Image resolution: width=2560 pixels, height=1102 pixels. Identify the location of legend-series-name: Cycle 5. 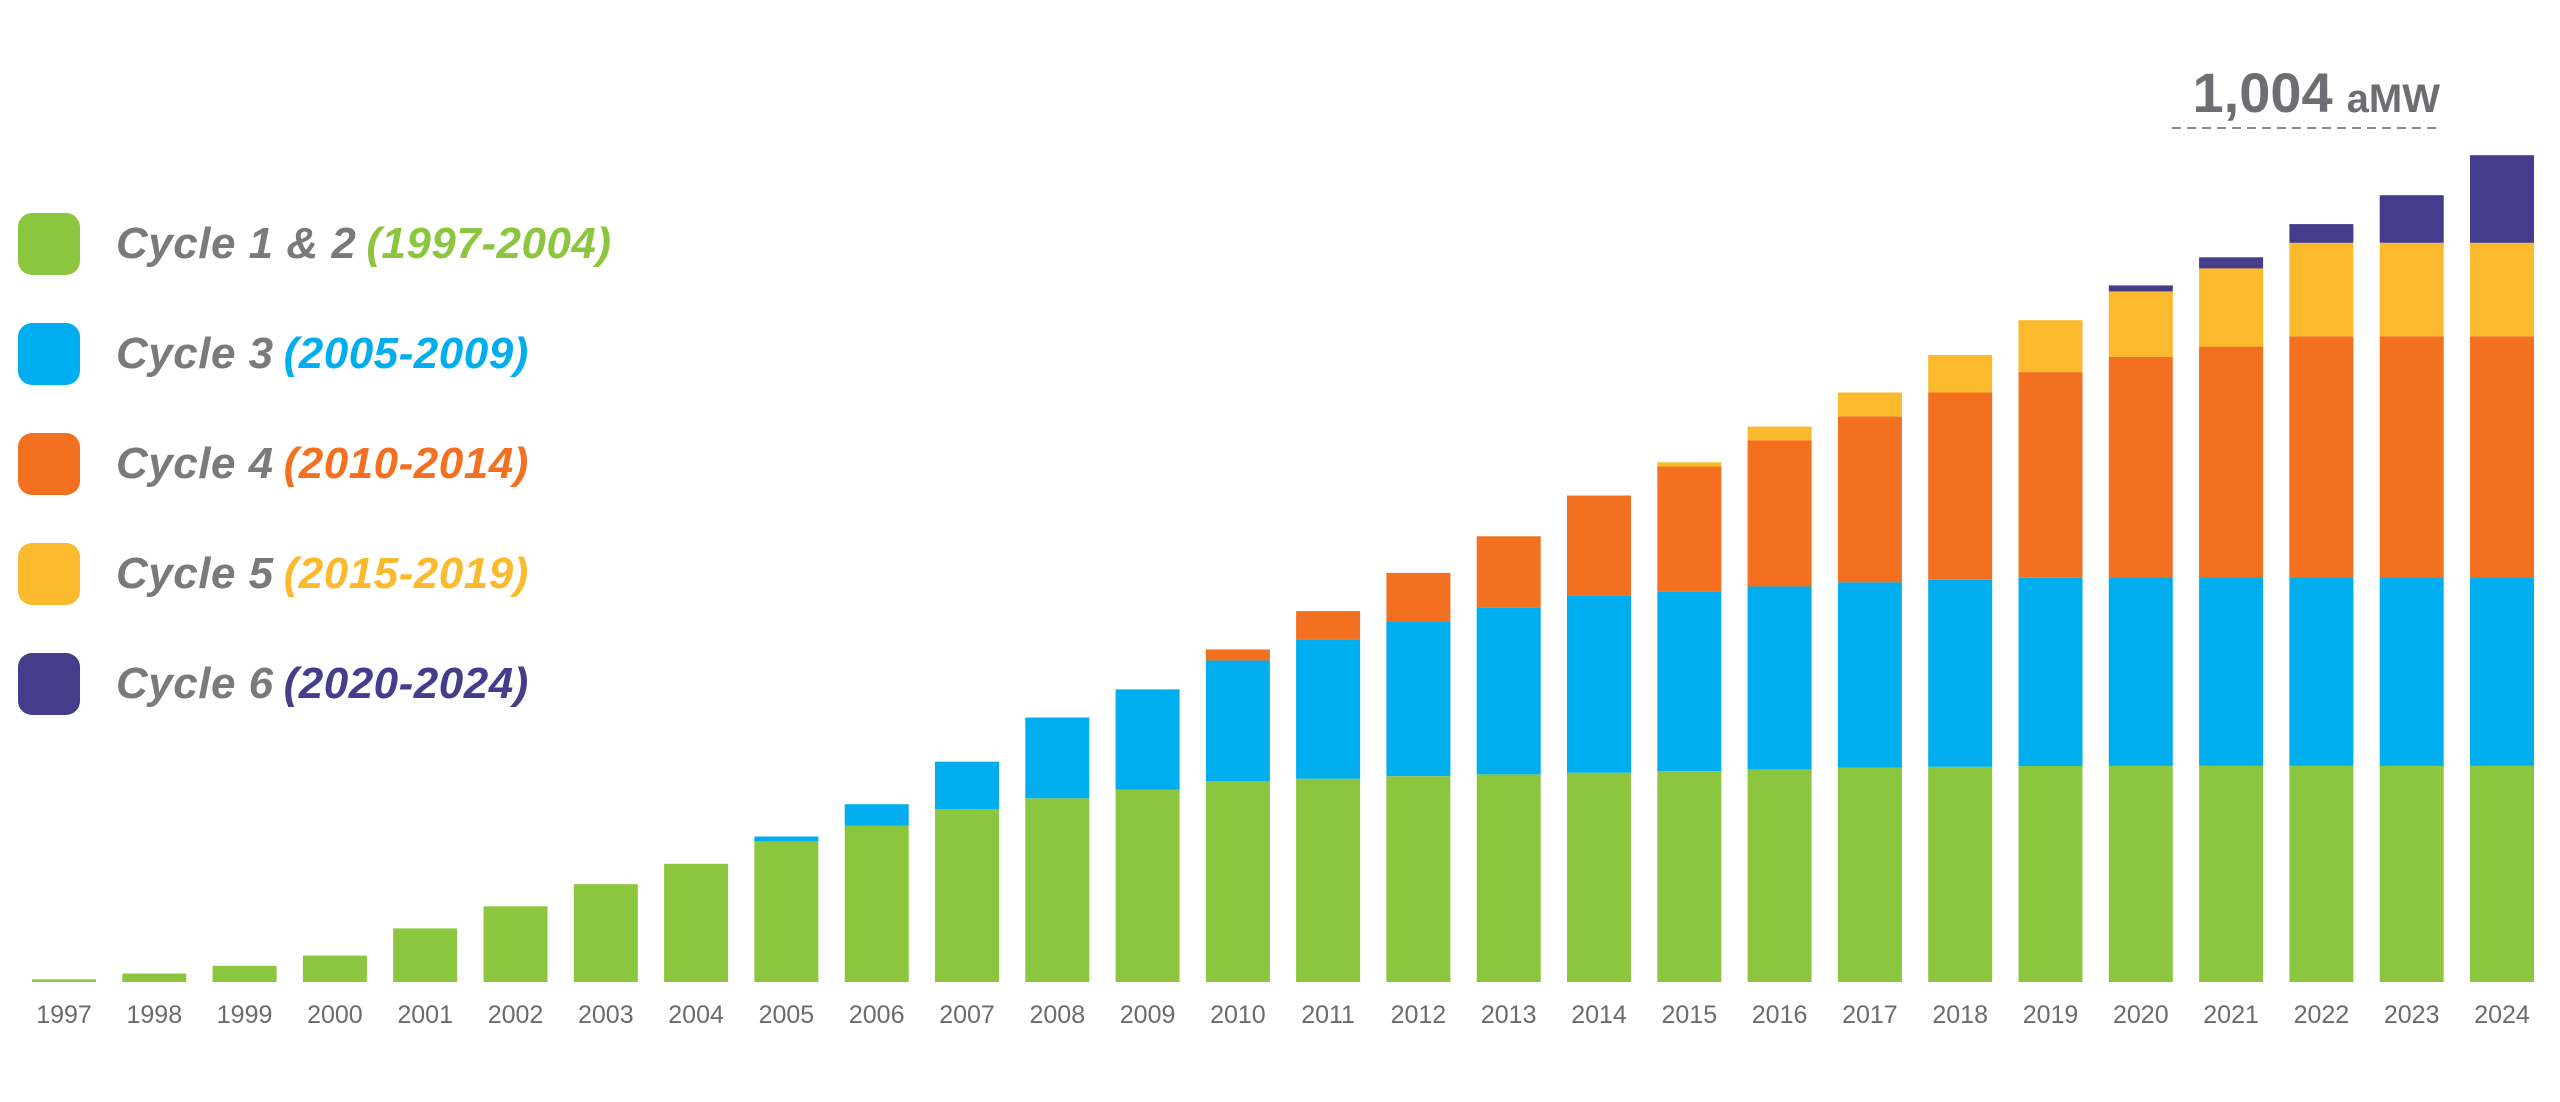
(195, 573).